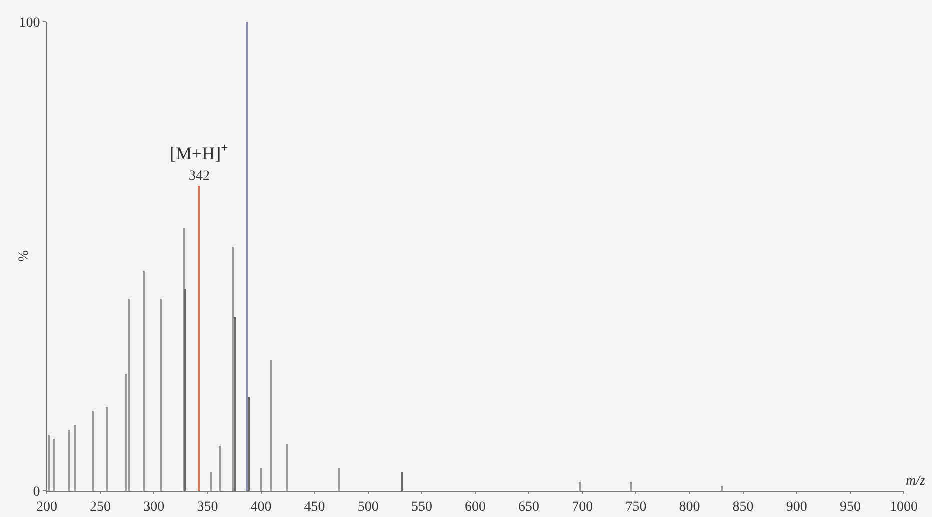 Image resolution: width=932 pixels, height=517 pixels. What do you see at coordinates (368, 507) in the screenshot?
I see `x-tick-label: 500` at bounding box center [368, 507].